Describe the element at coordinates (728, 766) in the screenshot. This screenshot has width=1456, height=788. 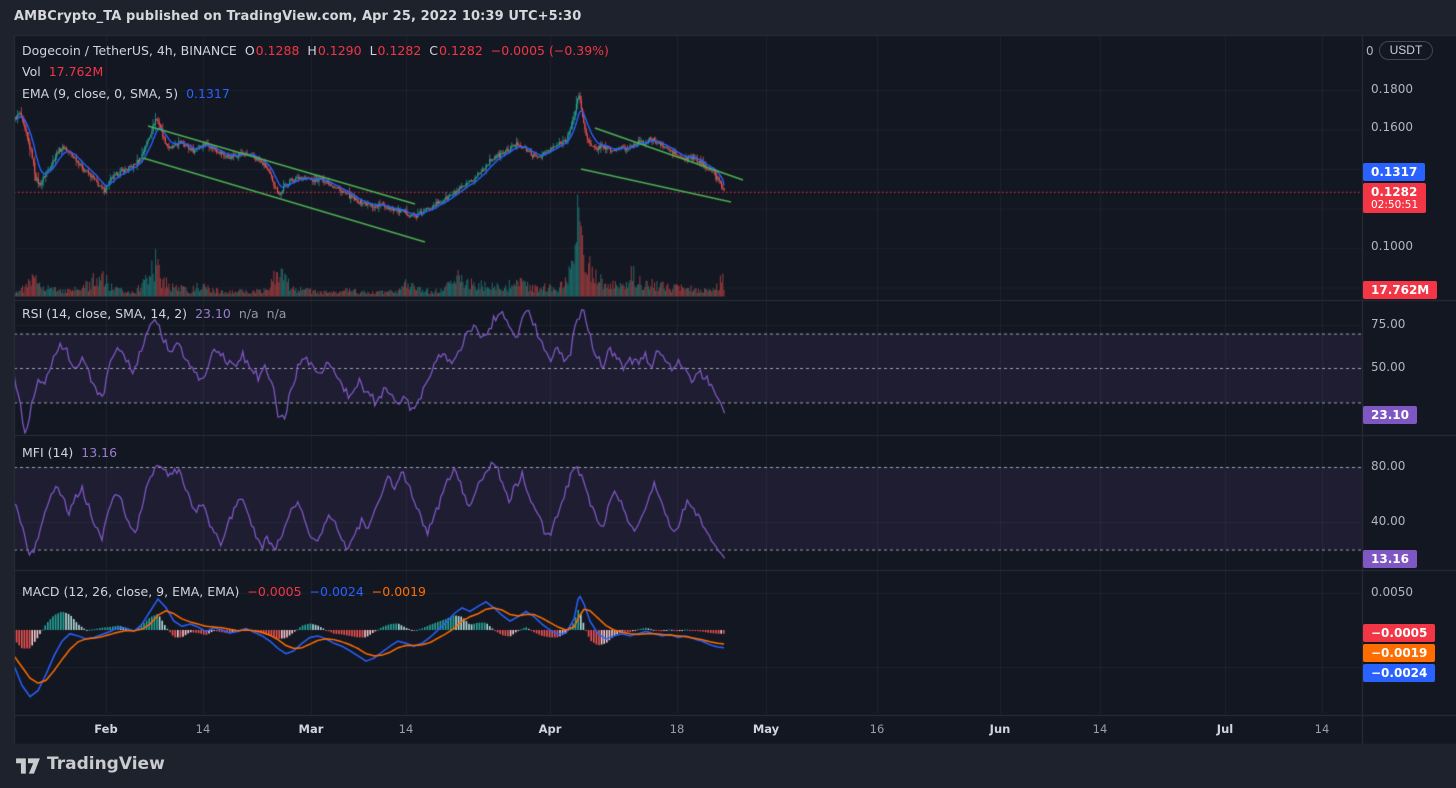
I see `footer-bar: TradingView` at that location.